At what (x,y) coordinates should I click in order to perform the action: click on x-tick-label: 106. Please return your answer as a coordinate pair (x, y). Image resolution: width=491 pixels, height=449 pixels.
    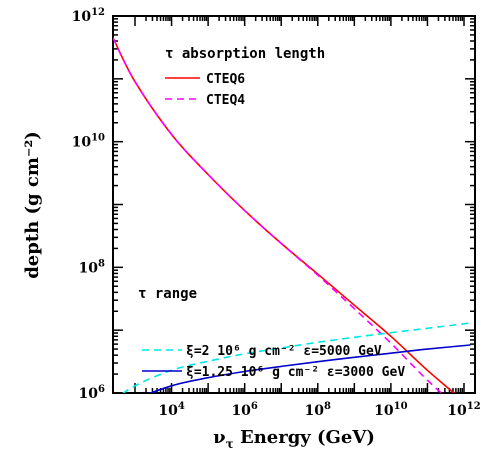
    Looking at the image, I should click on (244, 410).